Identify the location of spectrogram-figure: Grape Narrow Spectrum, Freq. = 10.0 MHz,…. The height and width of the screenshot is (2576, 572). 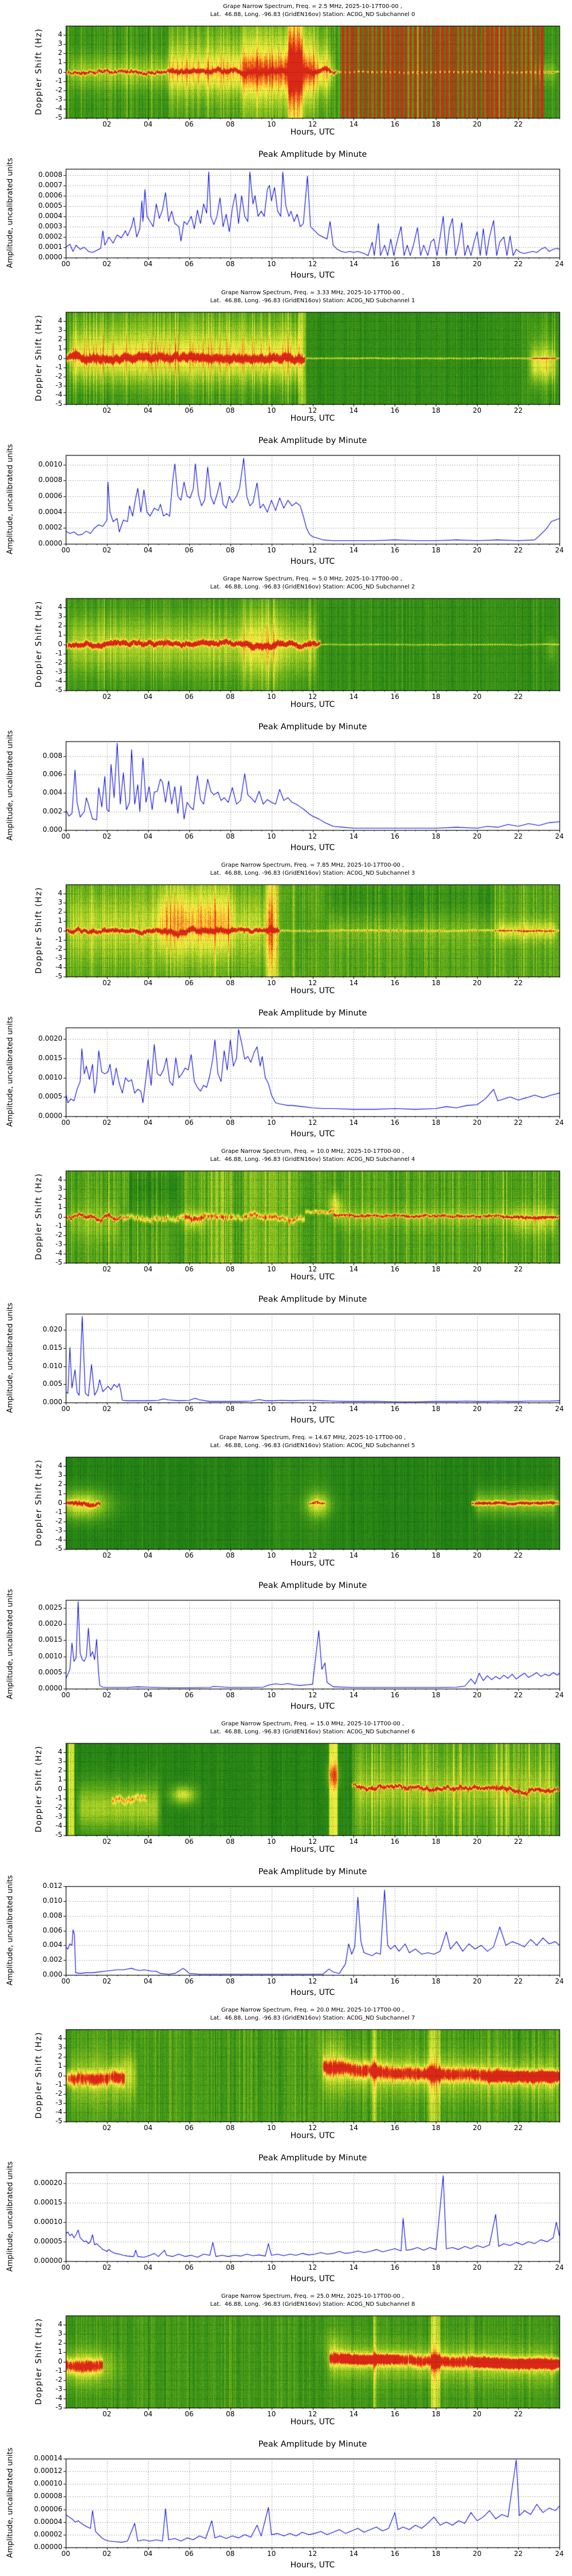
(286, 1216).